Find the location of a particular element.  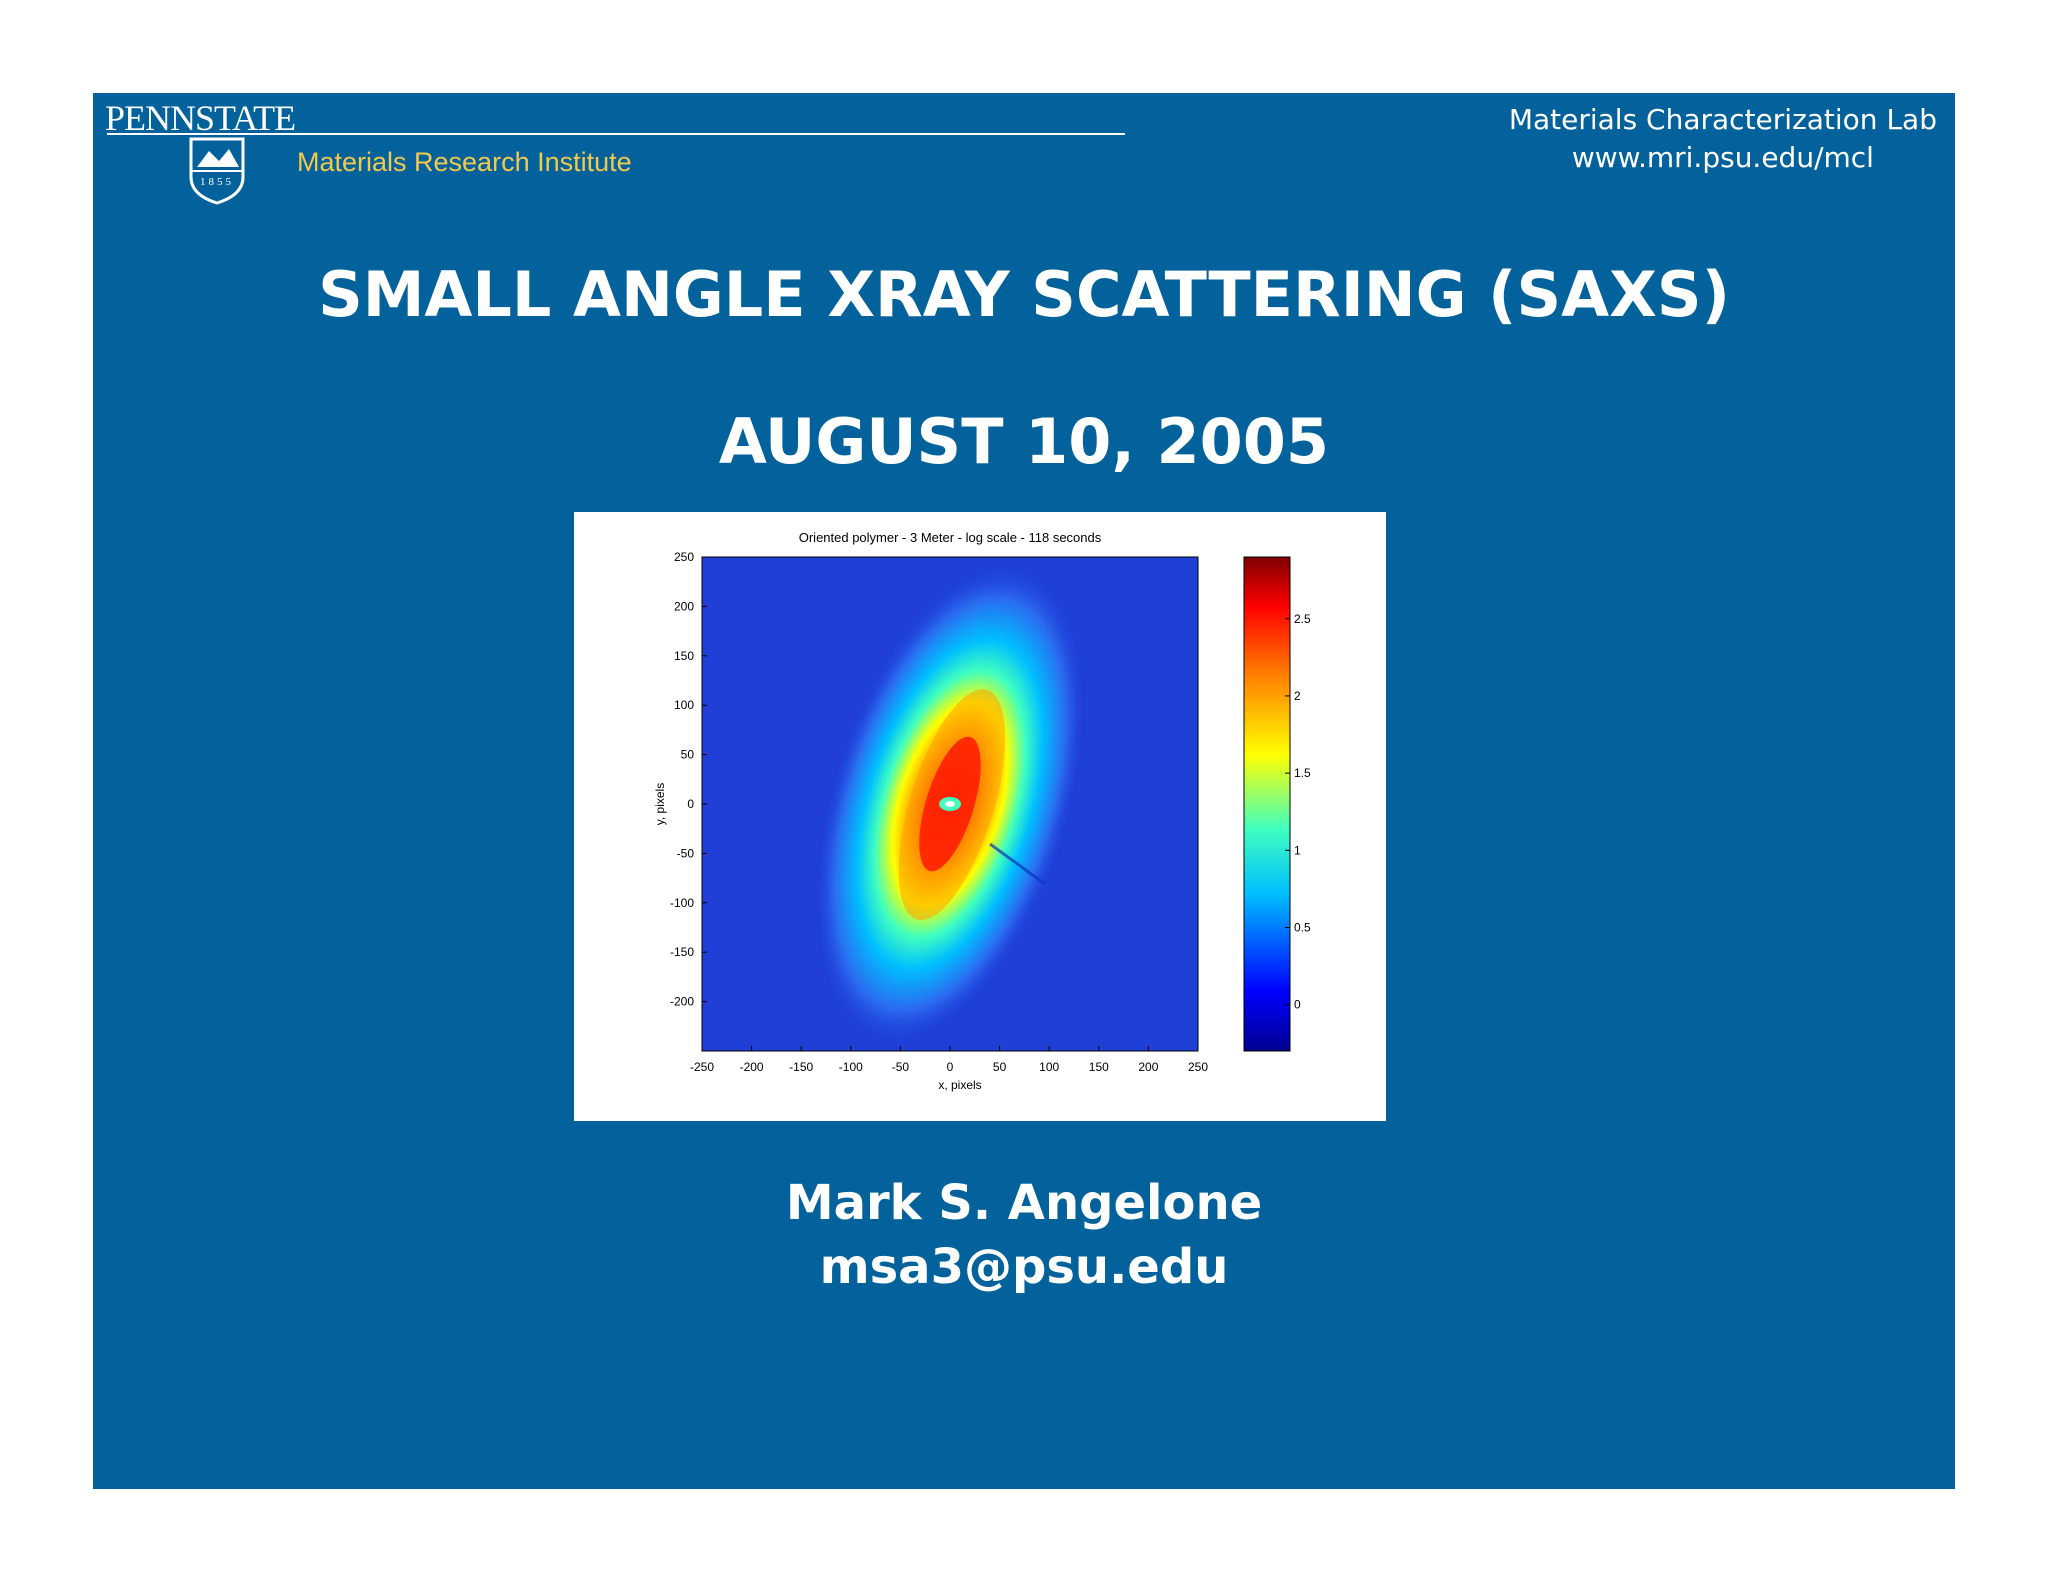

beamstop-center is located at coordinates (950, 804).